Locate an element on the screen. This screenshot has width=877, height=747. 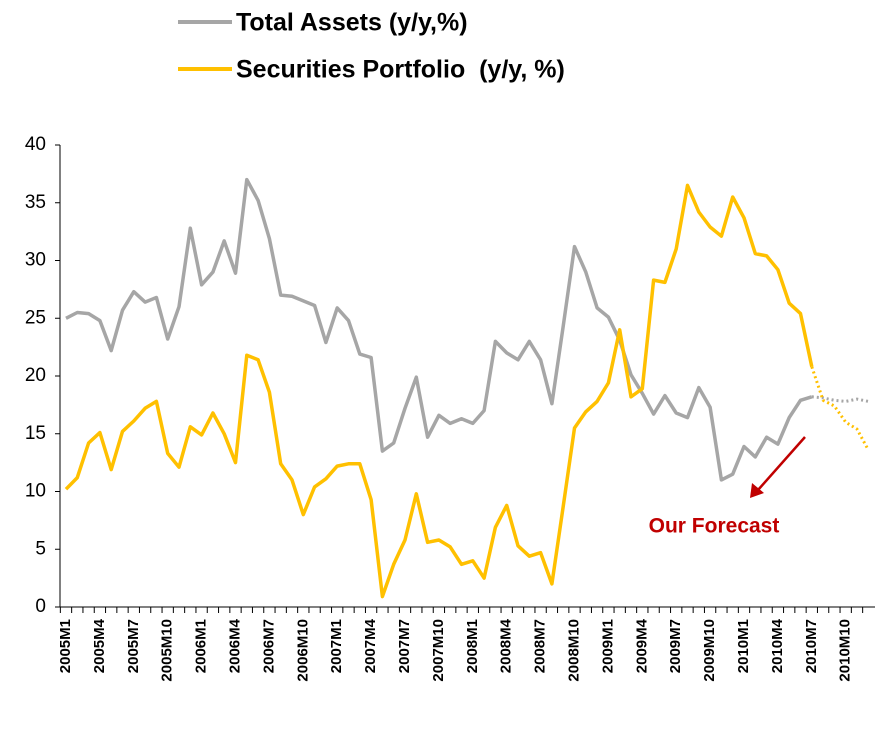
x-tick-label: 2008M7 is located at coordinates (540, 646).